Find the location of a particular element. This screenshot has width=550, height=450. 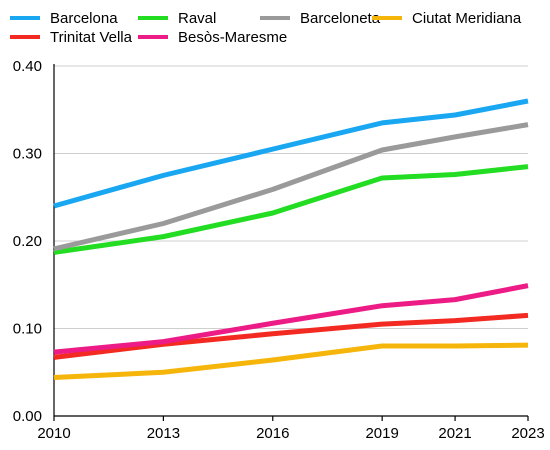

legend-label: Ciutat Meridiana is located at coordinates (467, 18).